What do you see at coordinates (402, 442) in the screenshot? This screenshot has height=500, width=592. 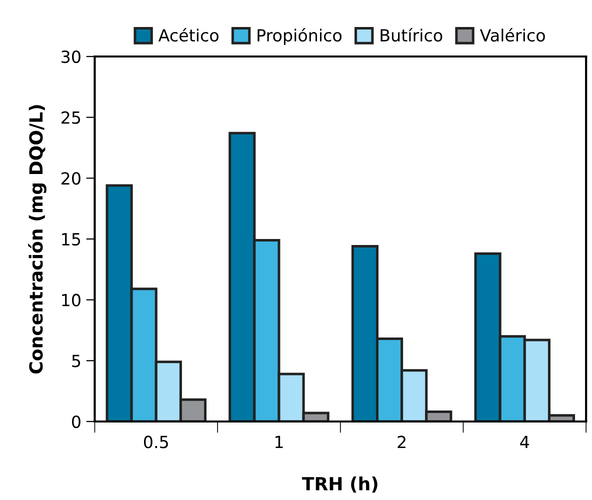 I see `x-tick-label: 2` at bounding box center [402, 442].